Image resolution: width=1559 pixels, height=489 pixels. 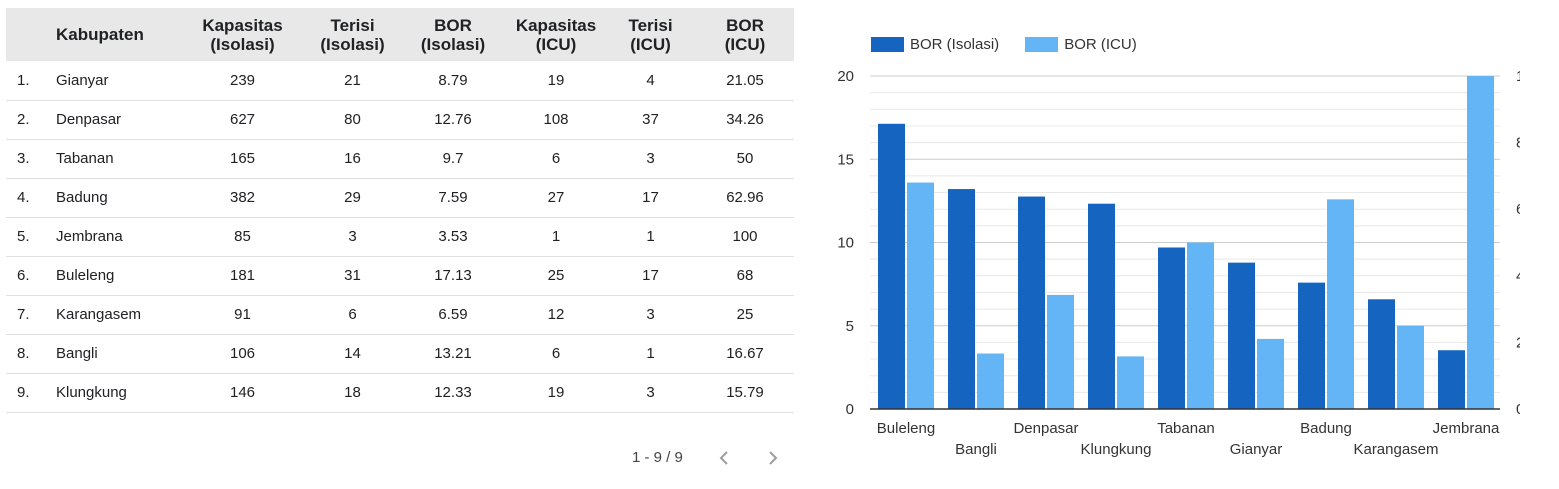 What do you see at coordinates (77, 353) in the screenshot?
I see `cell-kabupaten: Bangli` at bounding box center [77, 353].